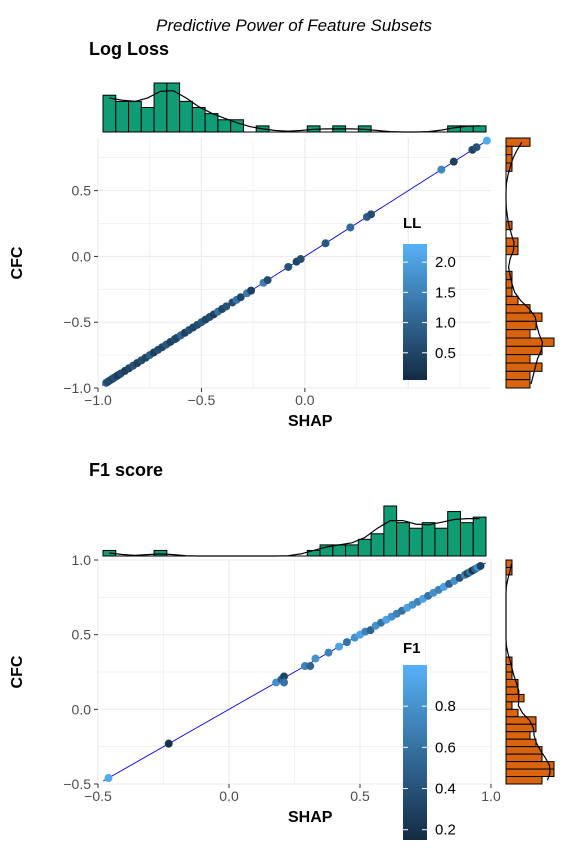 This screenshot has width=579, height=867. I want to click on colorbar-legend: F1 0.2 0.4 0.6 0.8, so click(429, 740).